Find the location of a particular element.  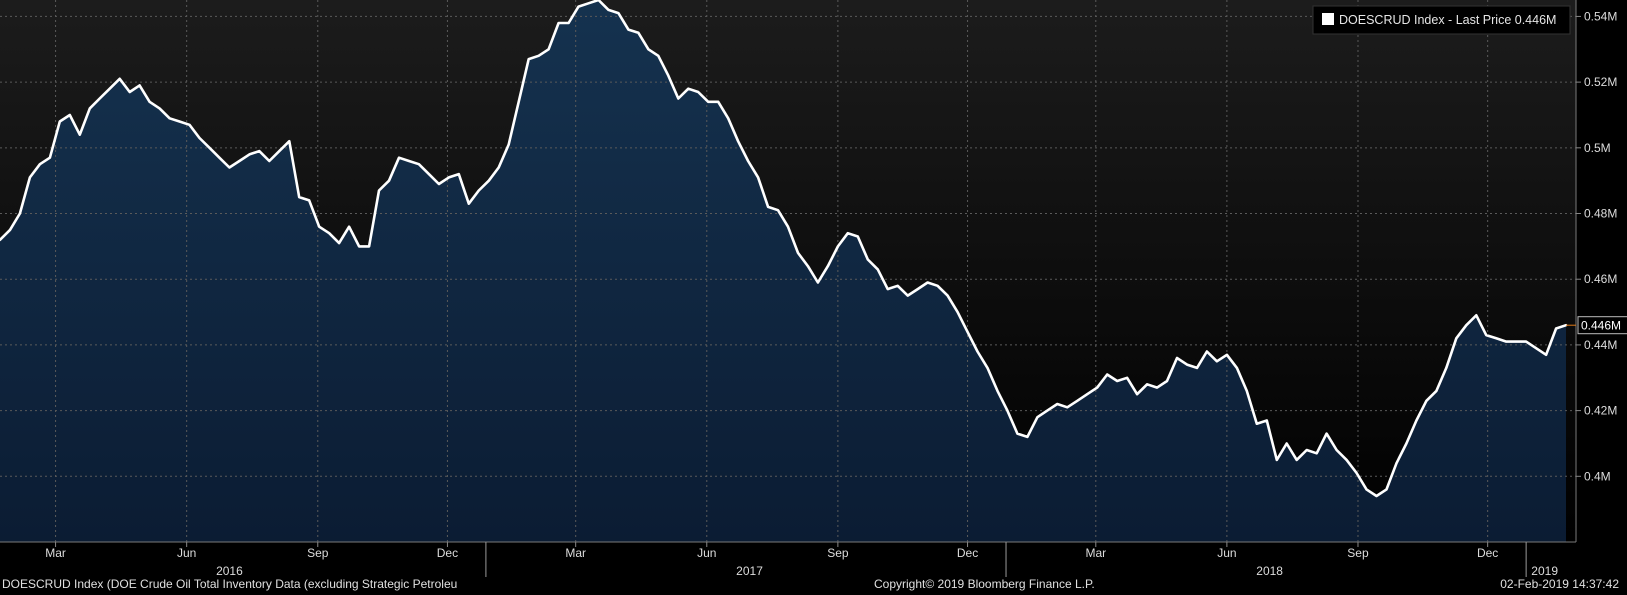

footer-timestamp: 02-Feb-2019 14:37:42 is located at coordinates (1559, 584).